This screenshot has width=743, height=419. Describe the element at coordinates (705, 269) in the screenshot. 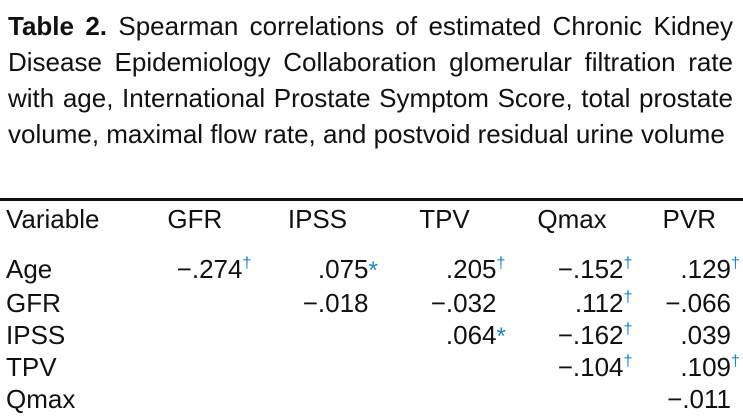

I see `correlation-value: .129` at that location.